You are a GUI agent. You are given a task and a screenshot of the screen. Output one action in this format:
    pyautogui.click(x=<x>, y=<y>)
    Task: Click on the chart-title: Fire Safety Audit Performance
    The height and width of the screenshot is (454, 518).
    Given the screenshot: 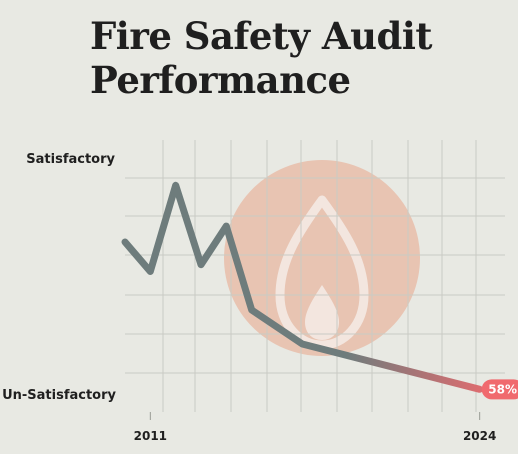 What is the action you would take?
    pyautogui.click(x=261, y=58)
    